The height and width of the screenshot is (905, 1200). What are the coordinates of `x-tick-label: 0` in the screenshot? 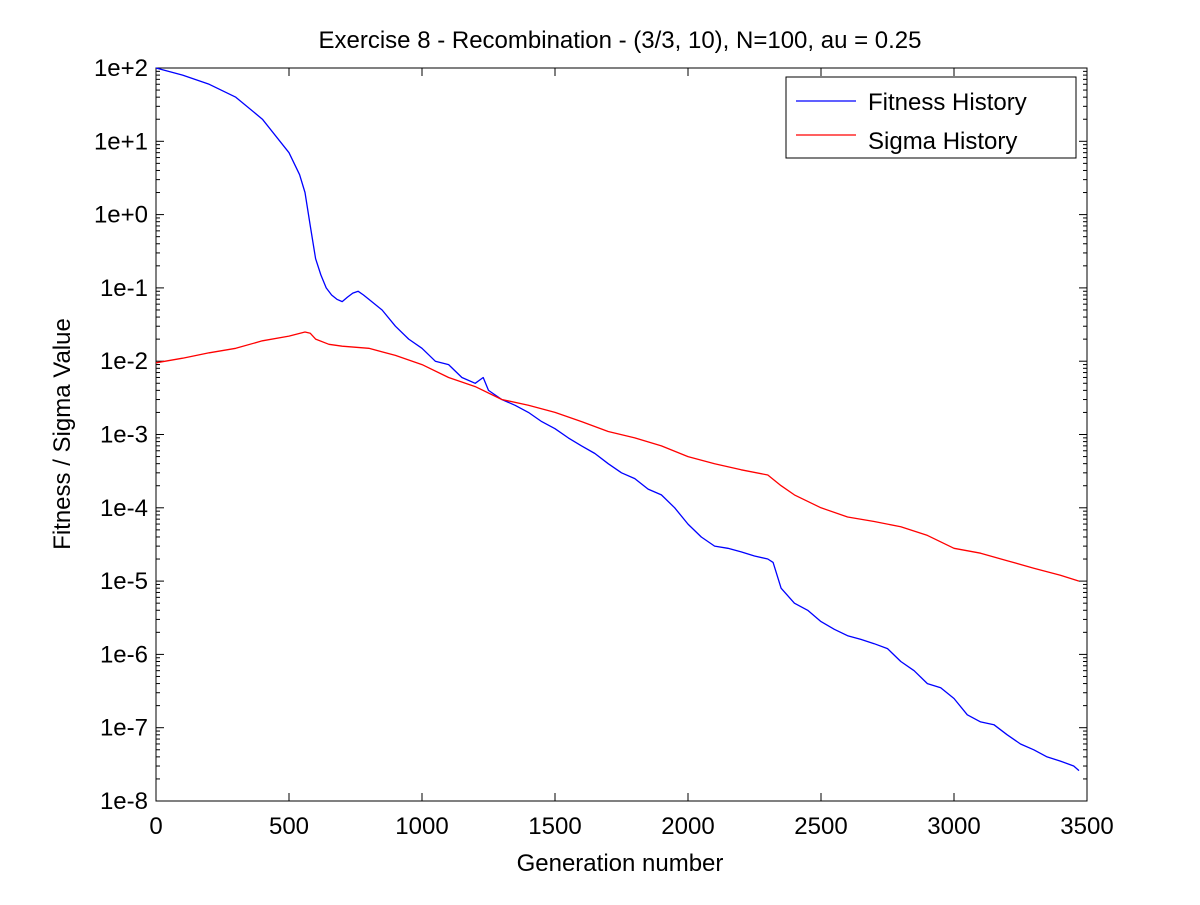 It's located at (155, 826).